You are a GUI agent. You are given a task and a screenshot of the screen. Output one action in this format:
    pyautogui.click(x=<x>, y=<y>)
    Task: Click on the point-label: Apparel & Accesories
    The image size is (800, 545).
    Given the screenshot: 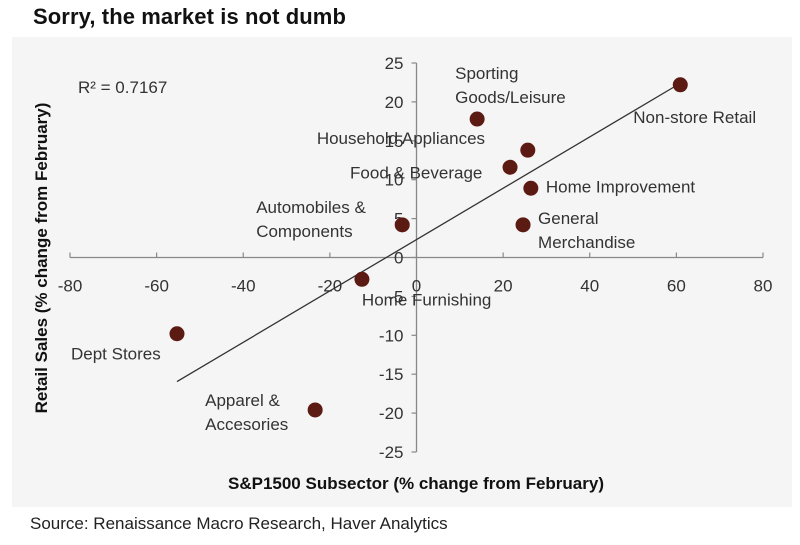 What is the action you would take?
    pyautogui.click(x=246, y=412)
    